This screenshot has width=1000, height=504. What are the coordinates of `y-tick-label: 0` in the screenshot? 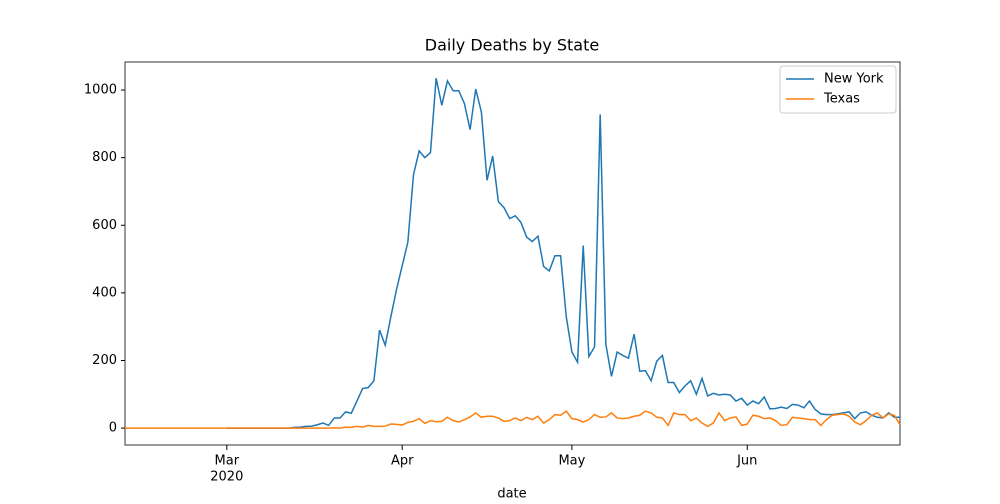 It's located at (113, 428).